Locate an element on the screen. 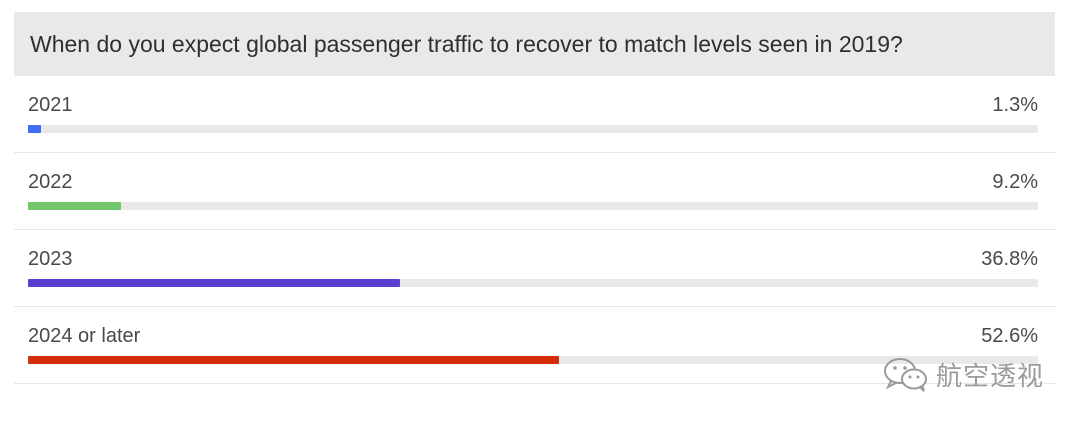 The width and height of the screenshot is (1080, 421). category-label: 2023 is located at coordinates (50, 259).